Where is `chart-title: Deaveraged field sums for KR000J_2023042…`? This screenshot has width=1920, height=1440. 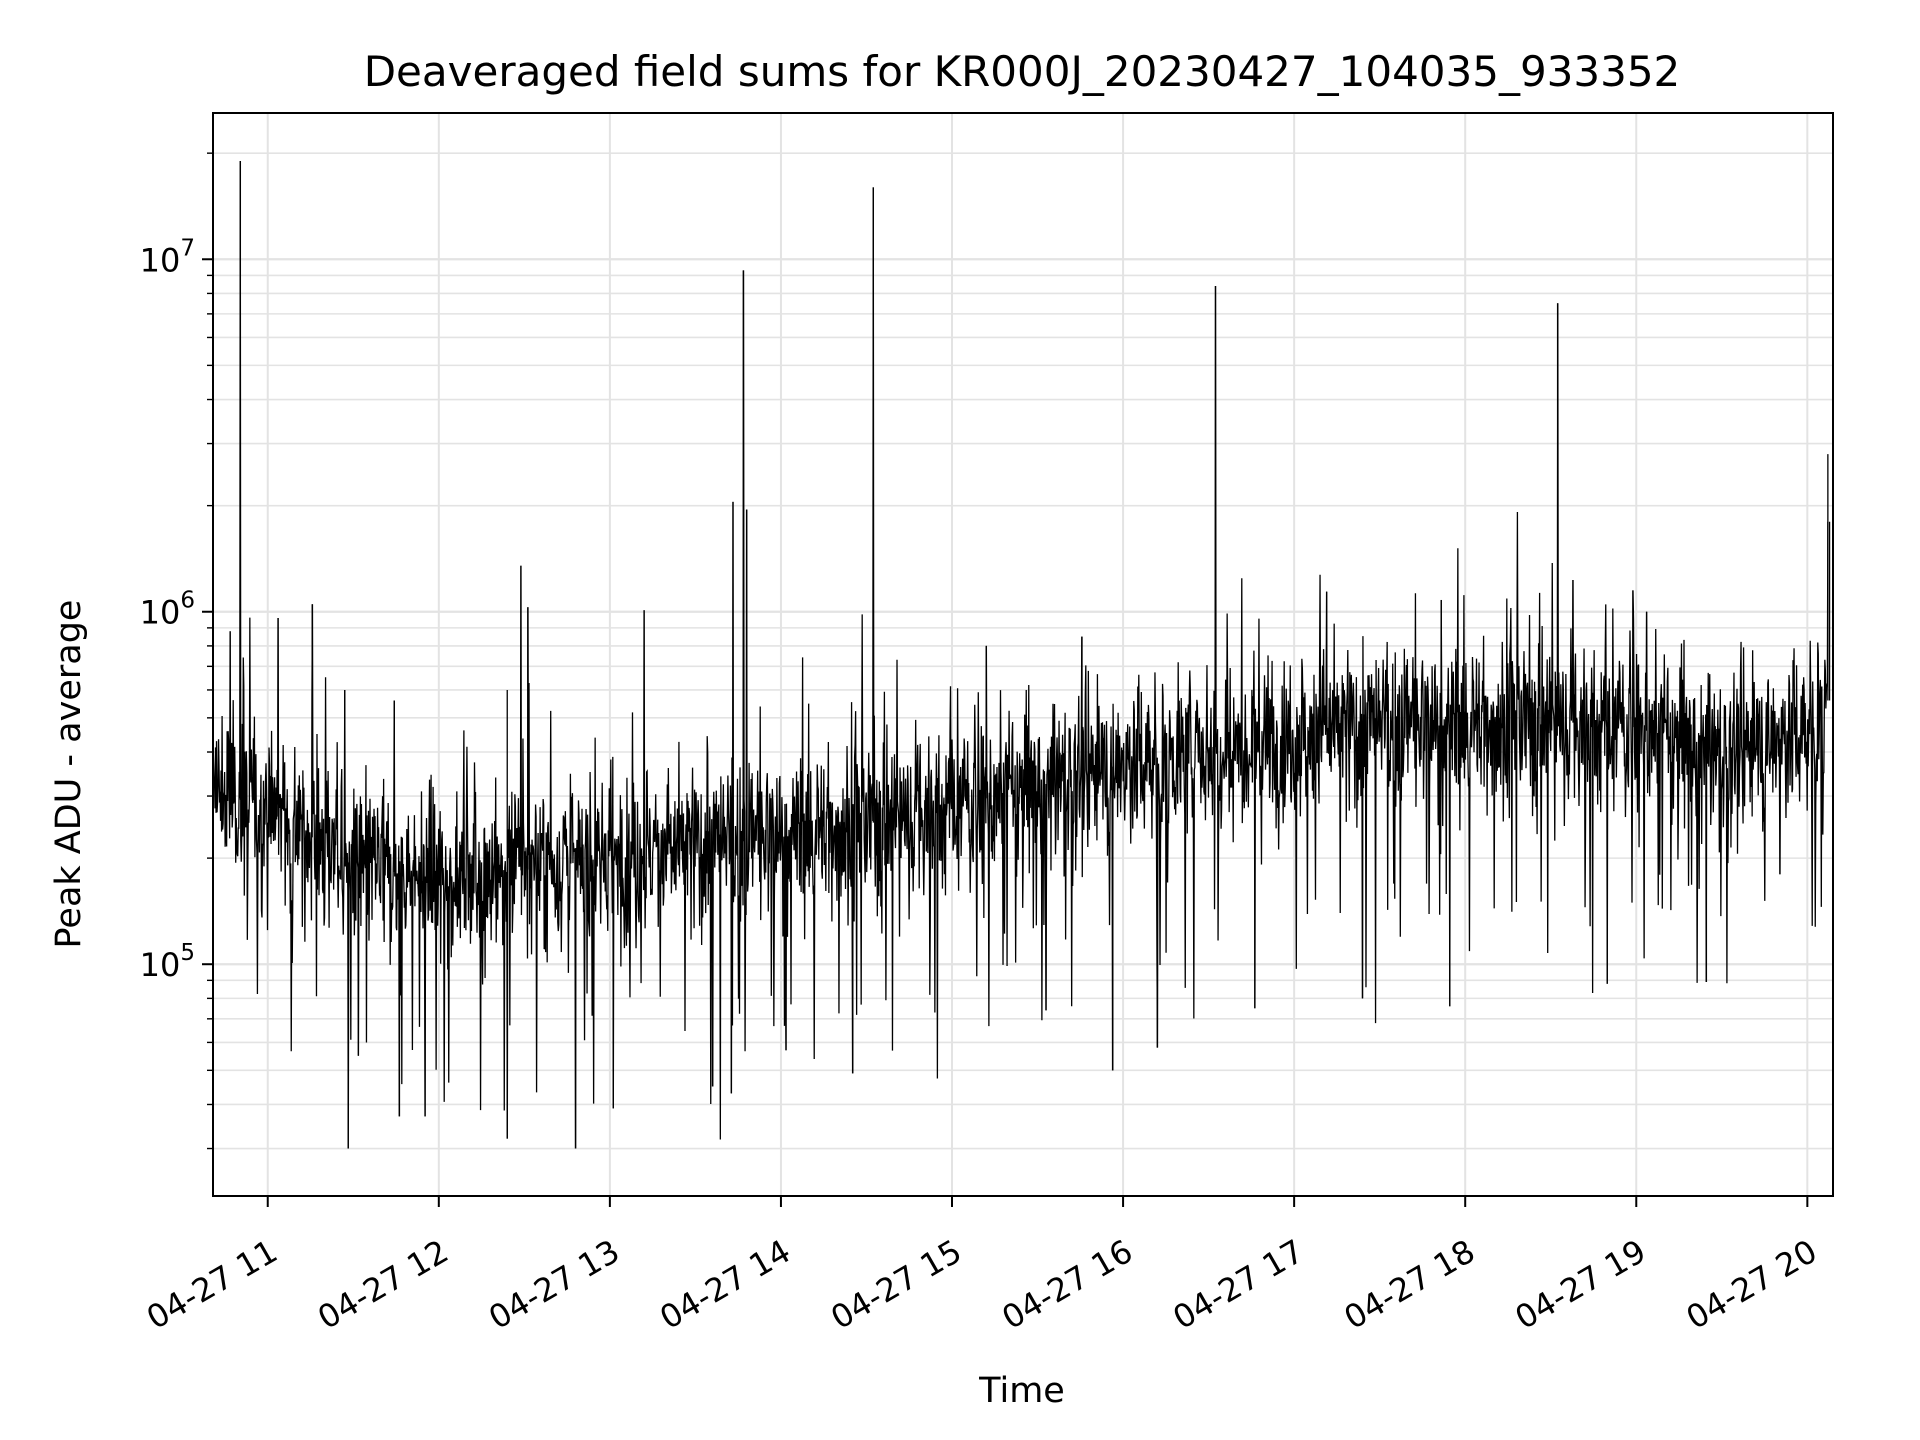
chart-title: Deaveraged field sums for KR000J_2023042… is located at coordinates (1022, 71).